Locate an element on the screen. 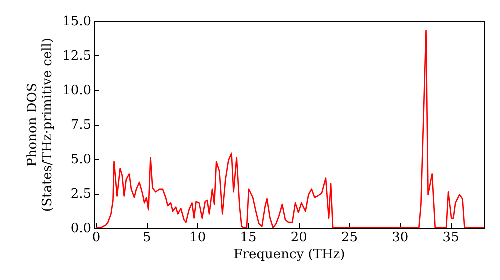 The height and width of the screenshot is (280, 500). y-tick-label: 2.5 is located at coordinates (81, 194).